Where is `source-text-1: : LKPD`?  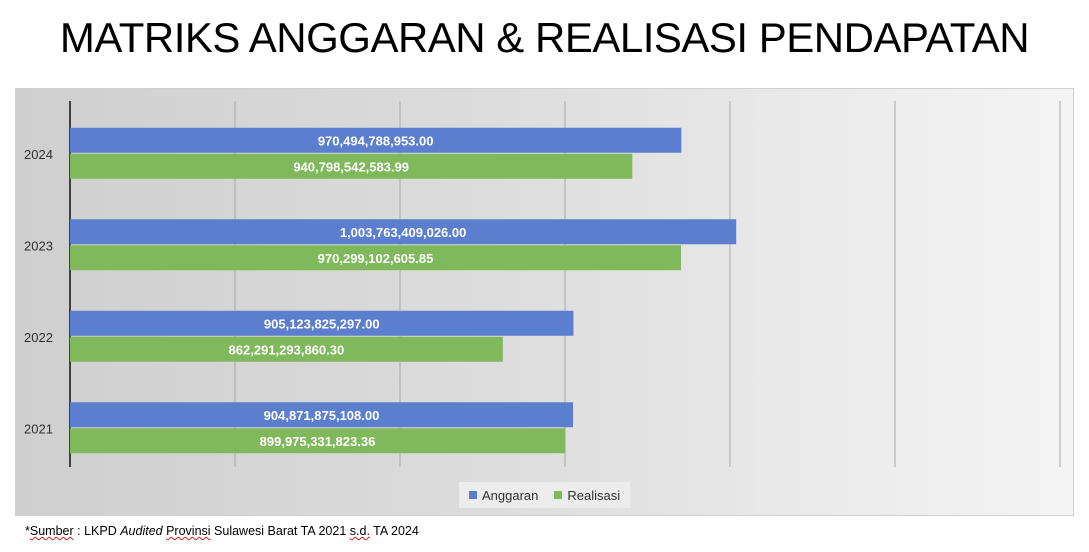 source-text-1: : LKPD is located at coordinates (97, 531).